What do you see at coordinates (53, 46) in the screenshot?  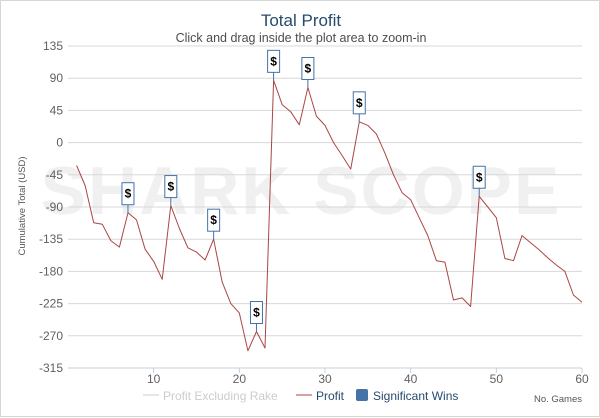 I see `y-tick-label: 135` at bounding box center [53, 46].